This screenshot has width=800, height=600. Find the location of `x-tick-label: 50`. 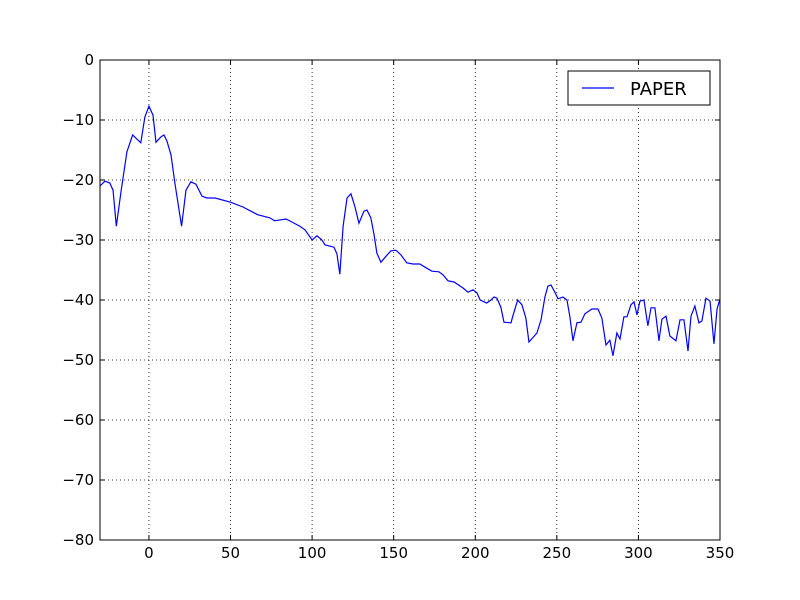

x-tick-label: 50 is located at coordinates (230, 553).